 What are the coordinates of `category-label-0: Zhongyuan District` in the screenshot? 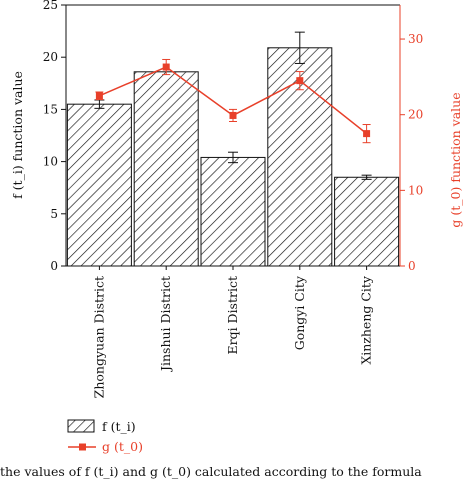 It's located at (98, 337).